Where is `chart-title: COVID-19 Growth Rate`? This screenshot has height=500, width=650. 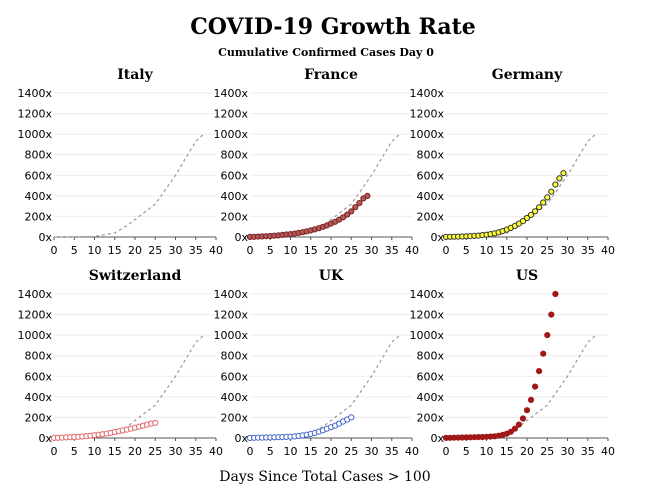 chart-title: COVID-19 Growth Rate is located at coordinates (333, 27).